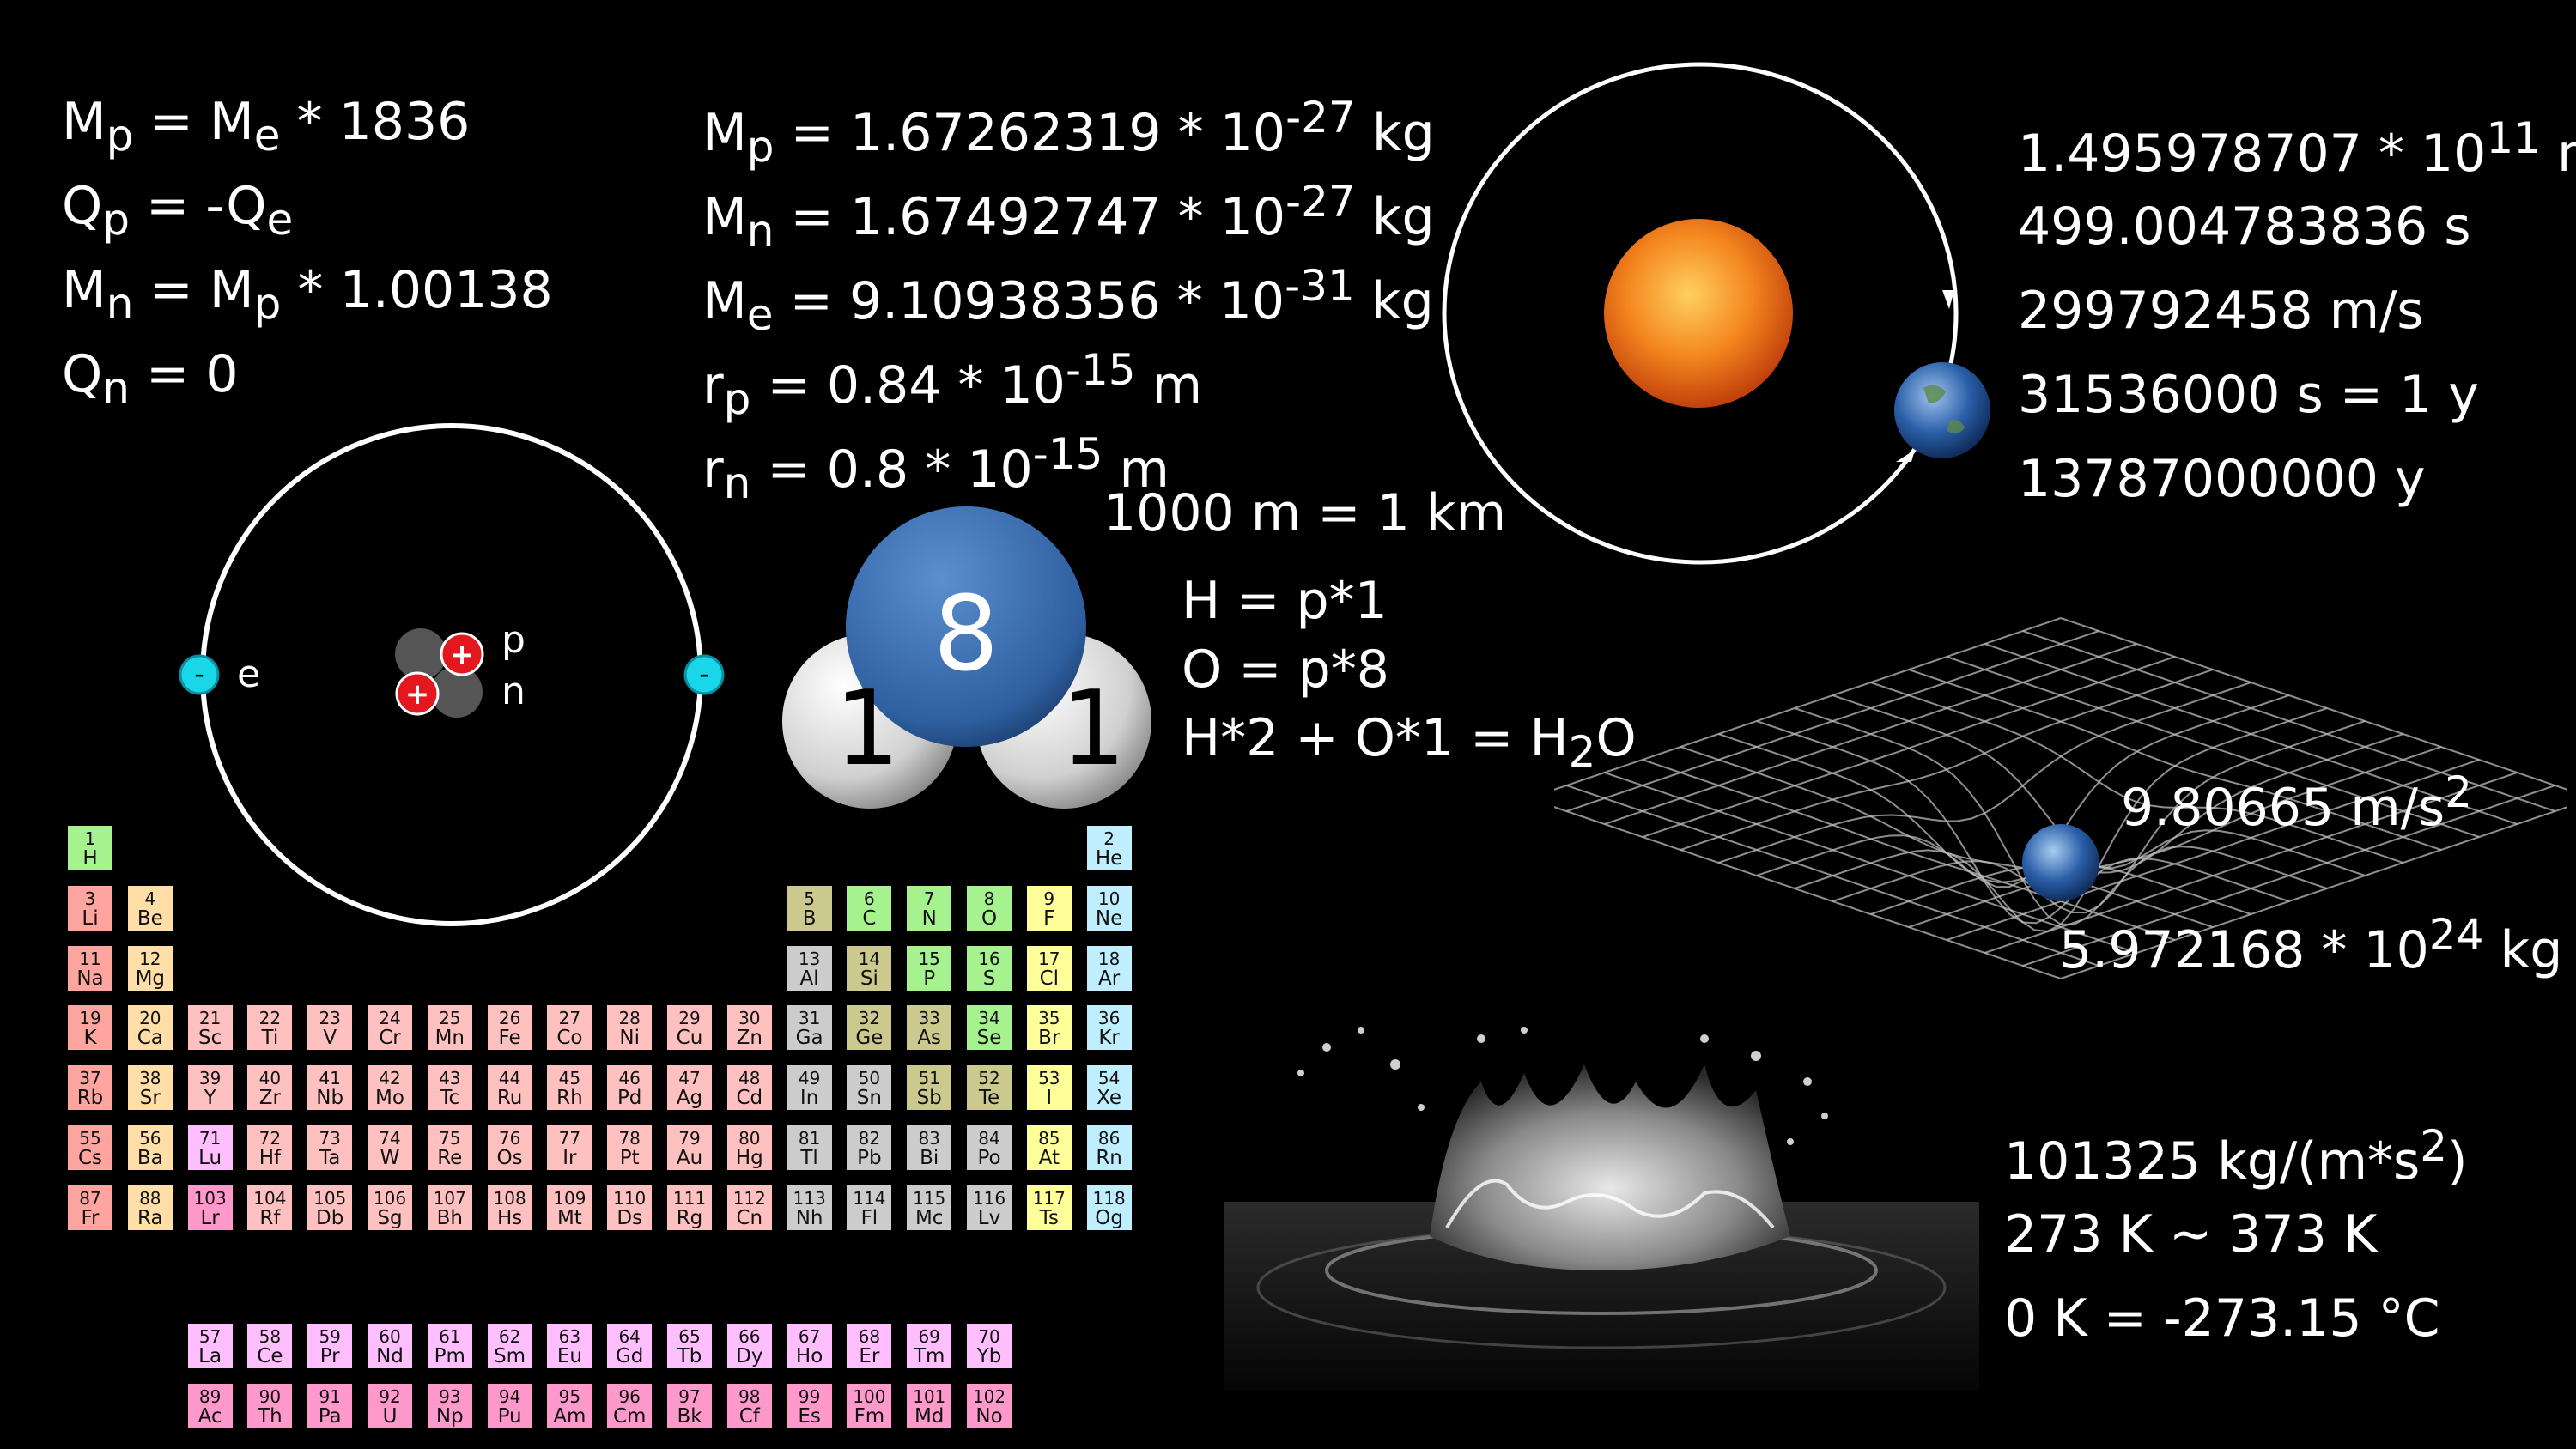 The width and height of the screenshot is (2576, 1449). What do you see at coordinates (989, 1416) in the screenshot?
I see `element-symbol: No` at bounding box center [989, 1416].